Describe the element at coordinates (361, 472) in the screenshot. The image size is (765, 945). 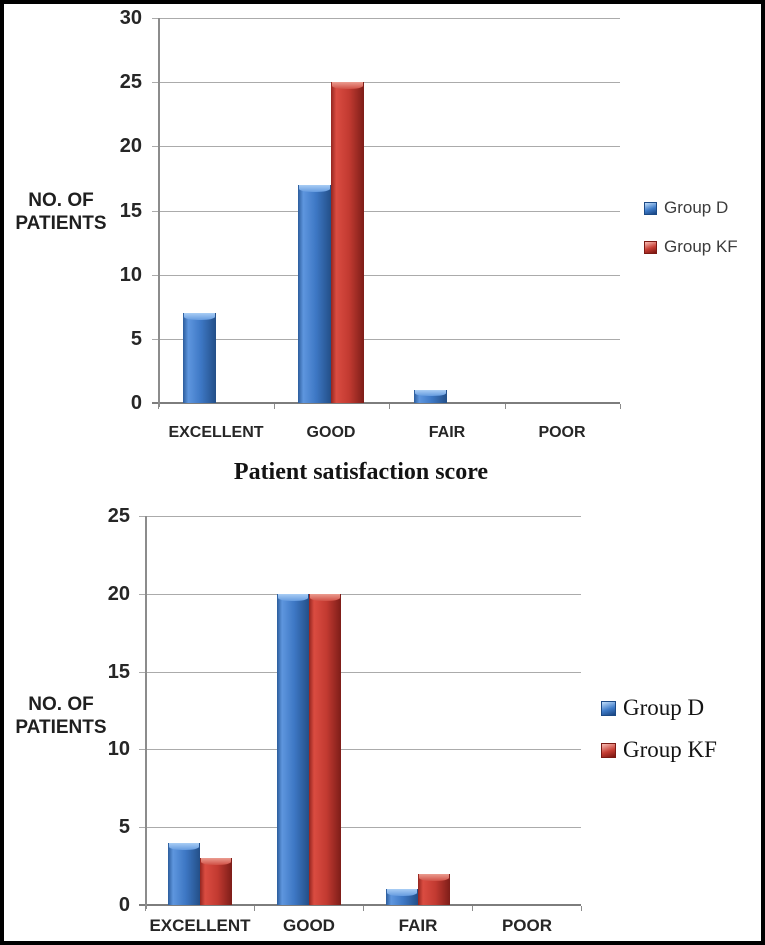
I see `chart-title: Patient satisfaction score` at that location.